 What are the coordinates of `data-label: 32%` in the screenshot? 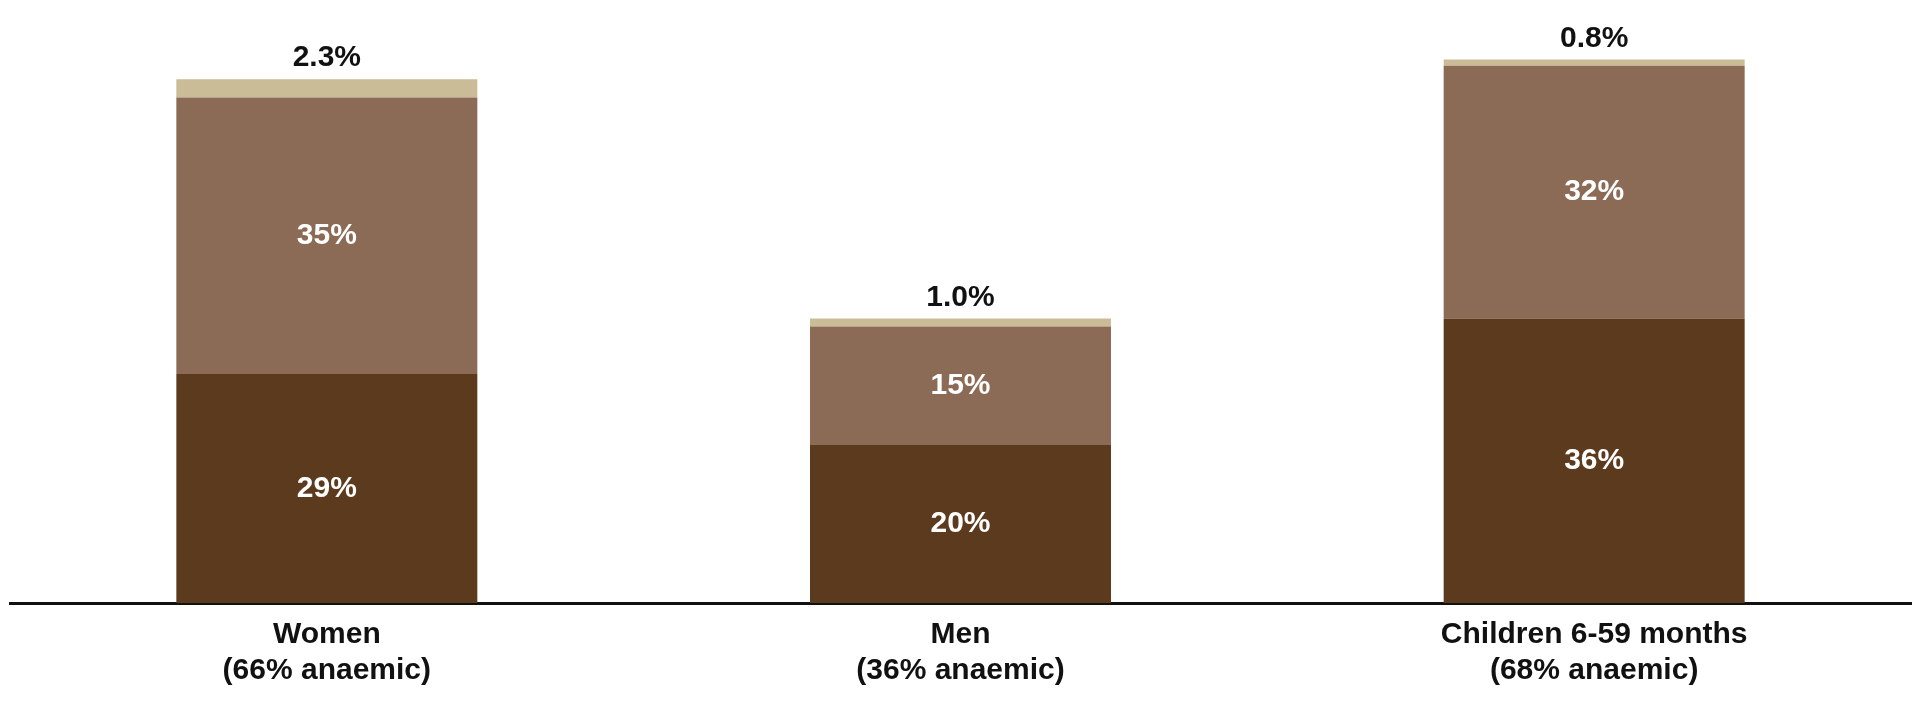 It's located at (1594, 190).